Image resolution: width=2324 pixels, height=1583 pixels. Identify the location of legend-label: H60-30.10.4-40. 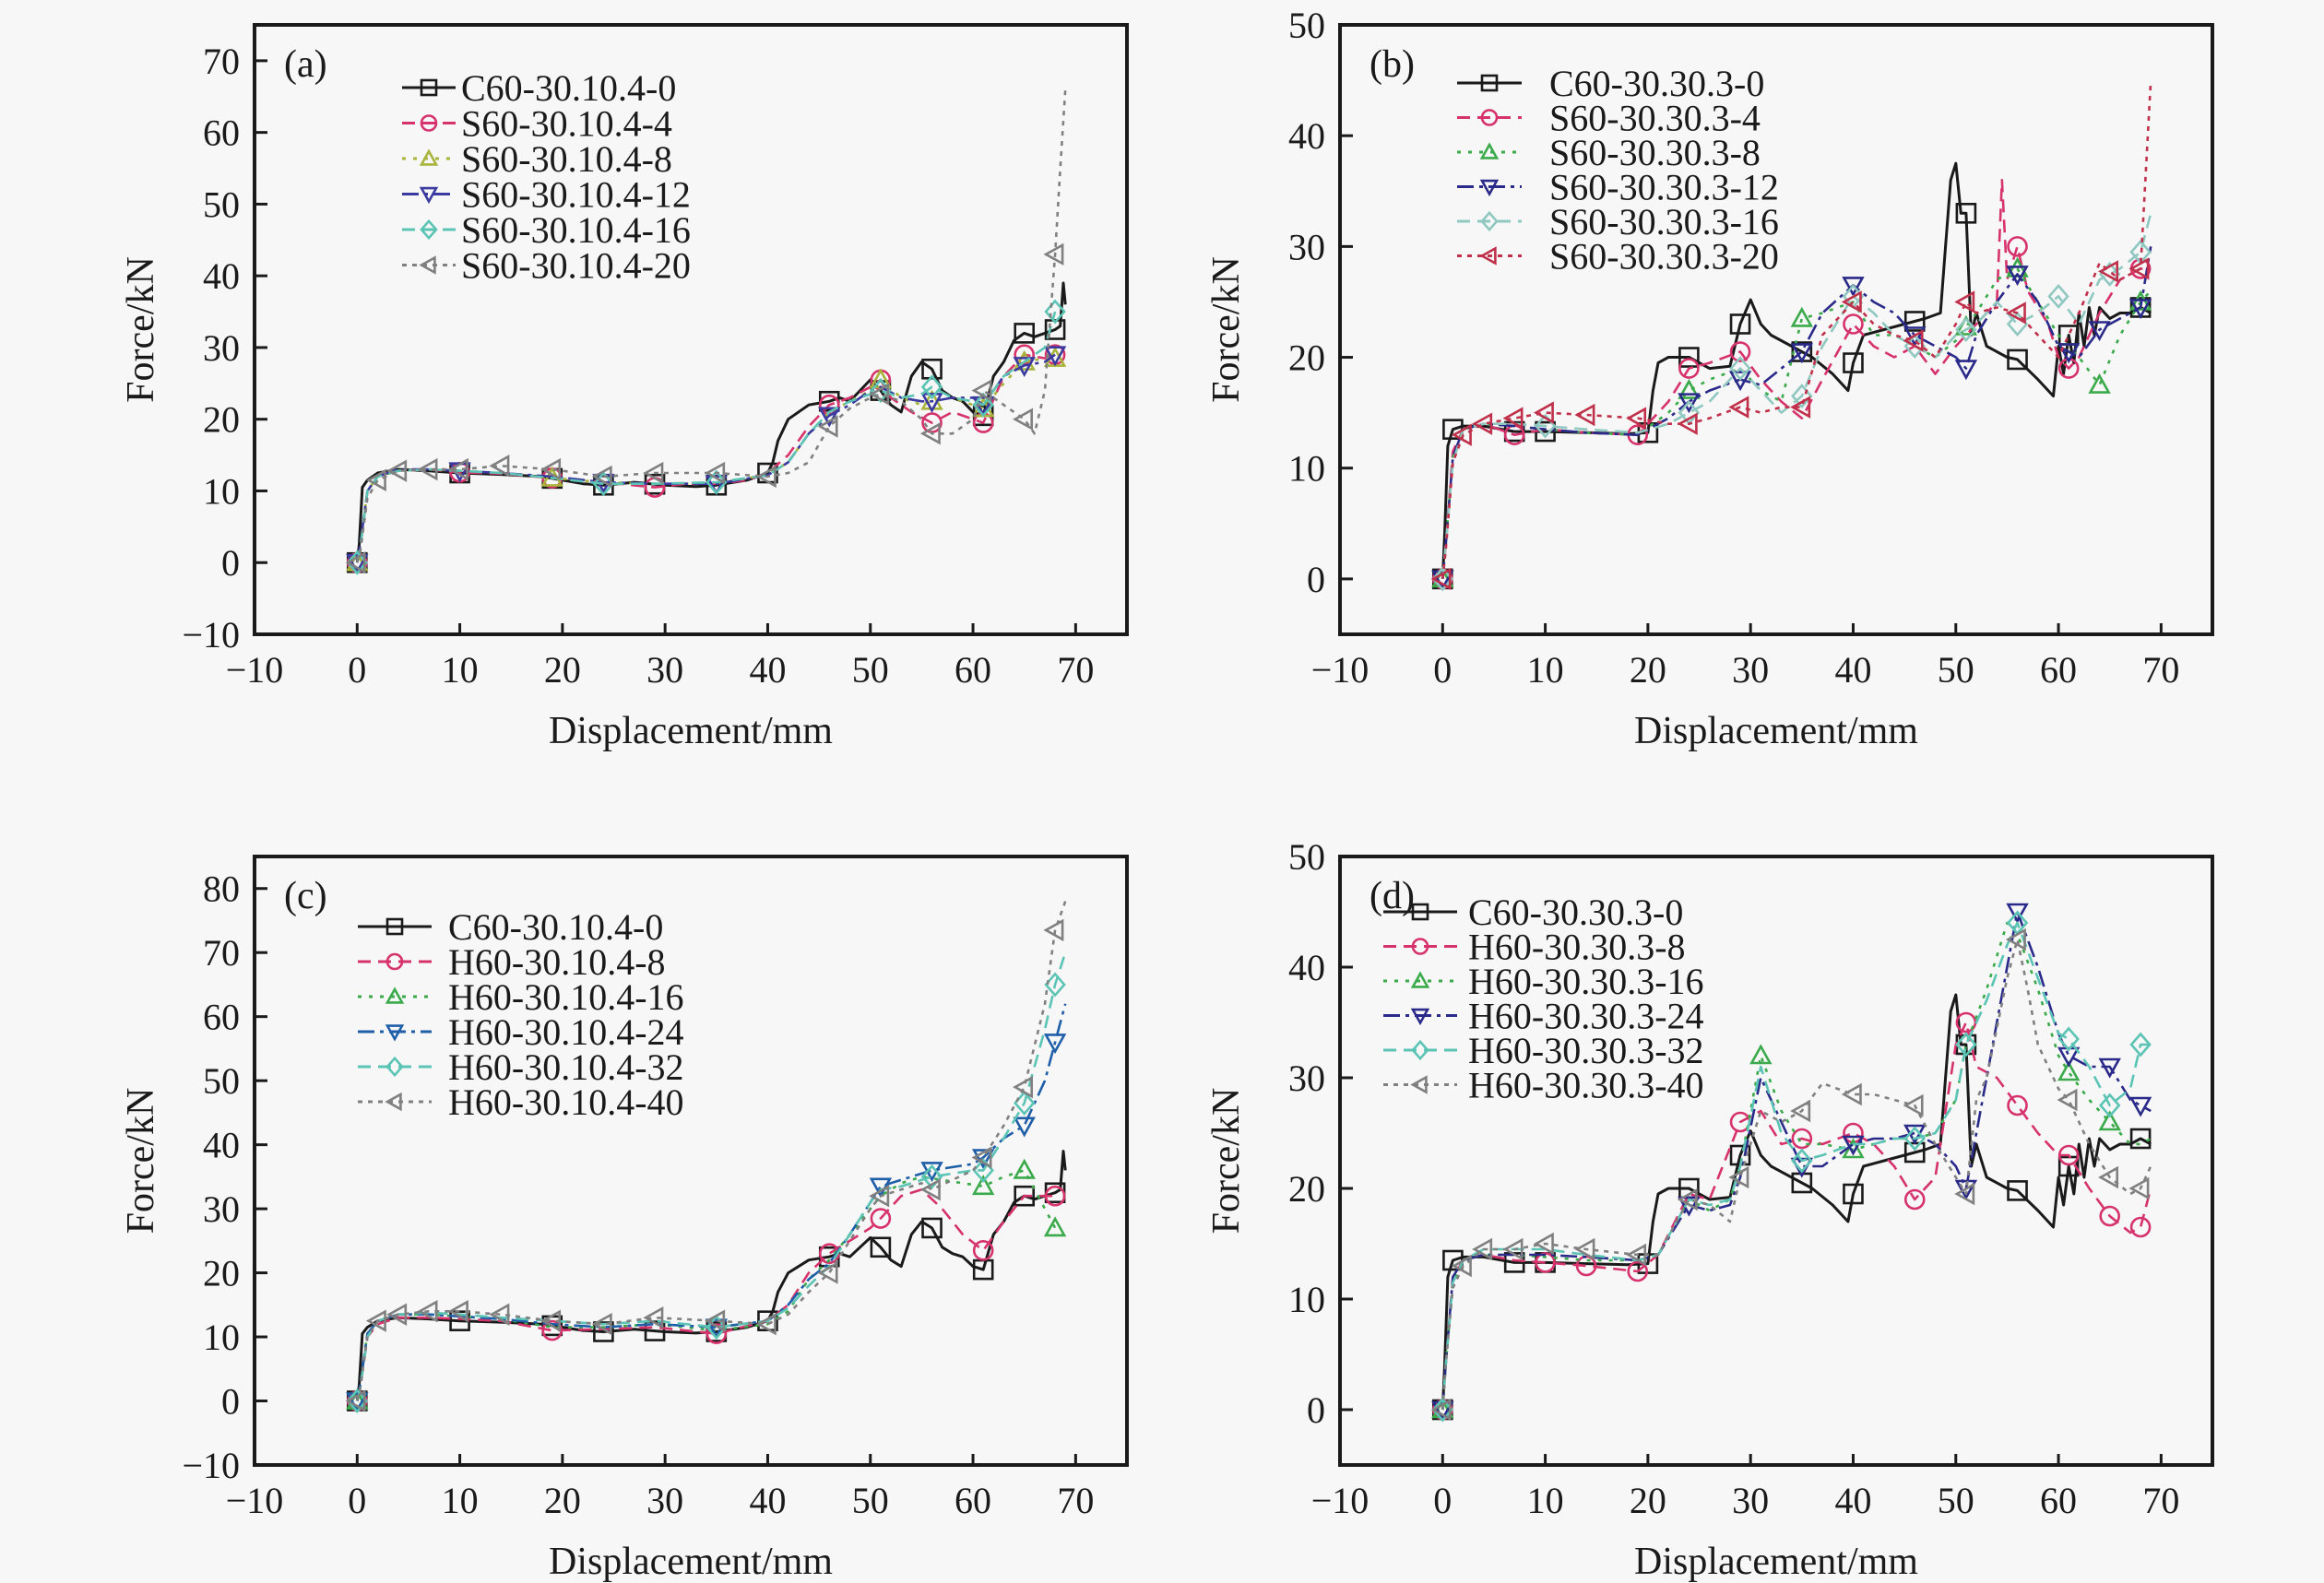
(566, 1102).